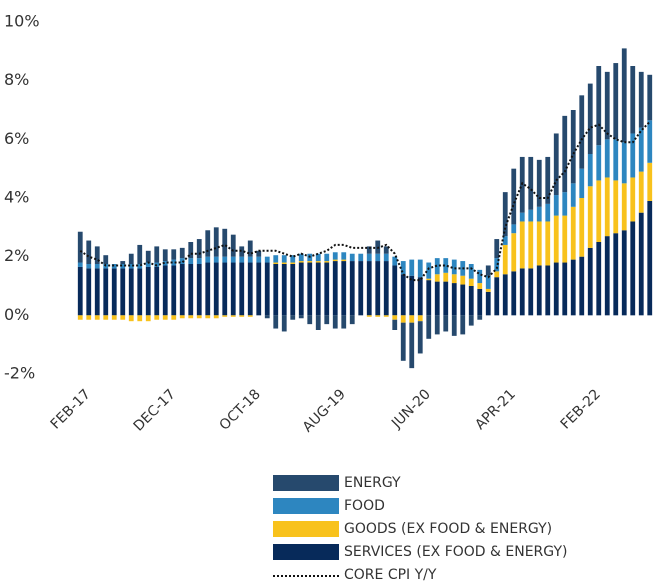 The width and height of the screenshot is (667, 586). I want to click on y-tick-label: 6%, so click(16, 138).